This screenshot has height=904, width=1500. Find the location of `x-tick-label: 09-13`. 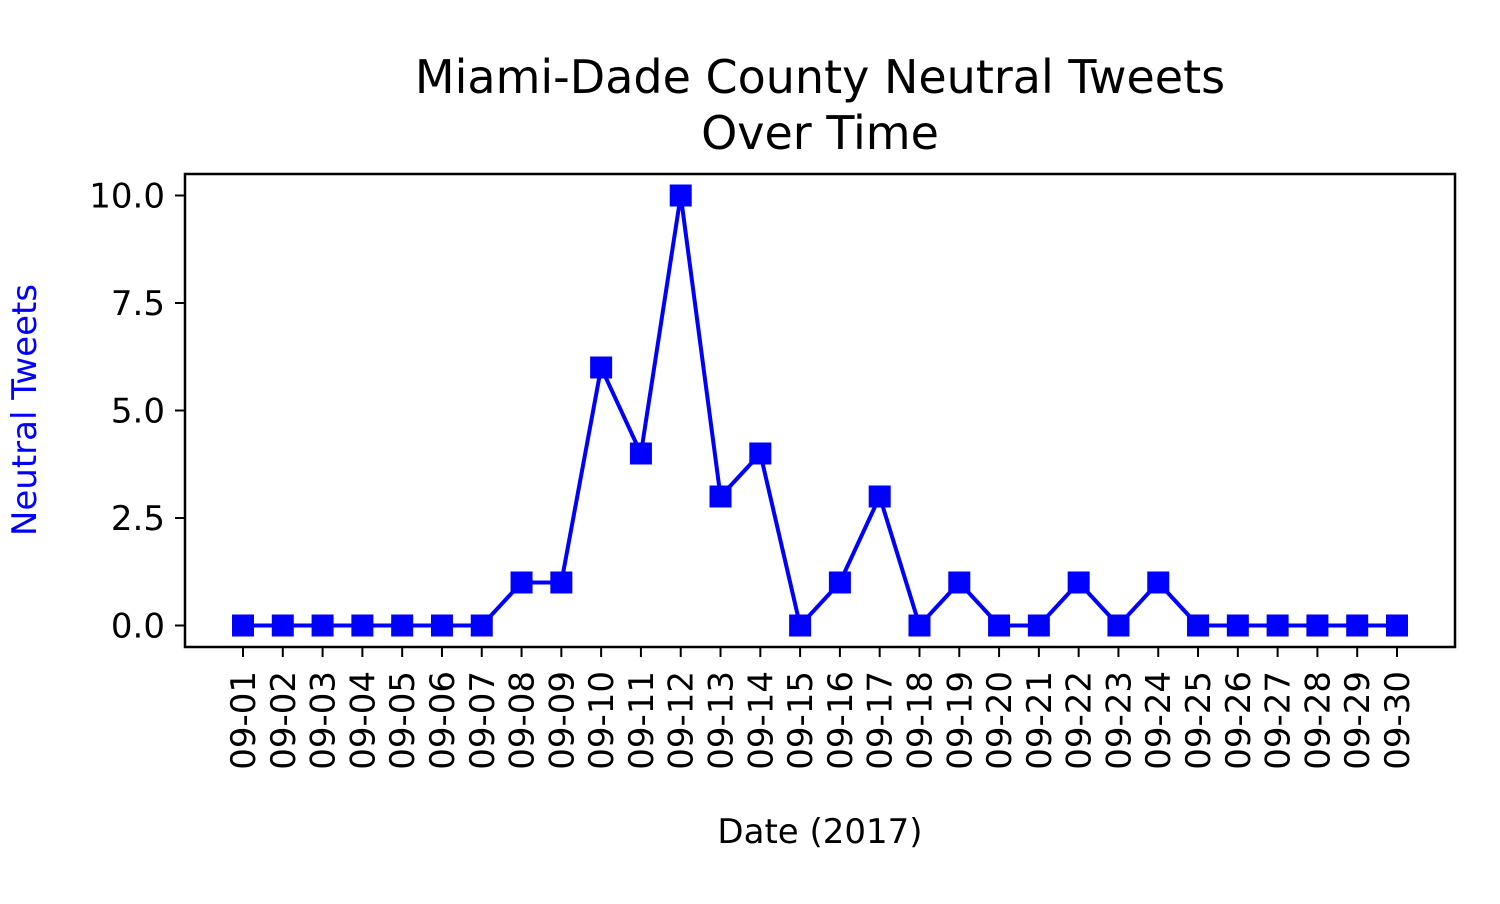

x-tick-label: 09-13 is located at coordinates (722, 720).